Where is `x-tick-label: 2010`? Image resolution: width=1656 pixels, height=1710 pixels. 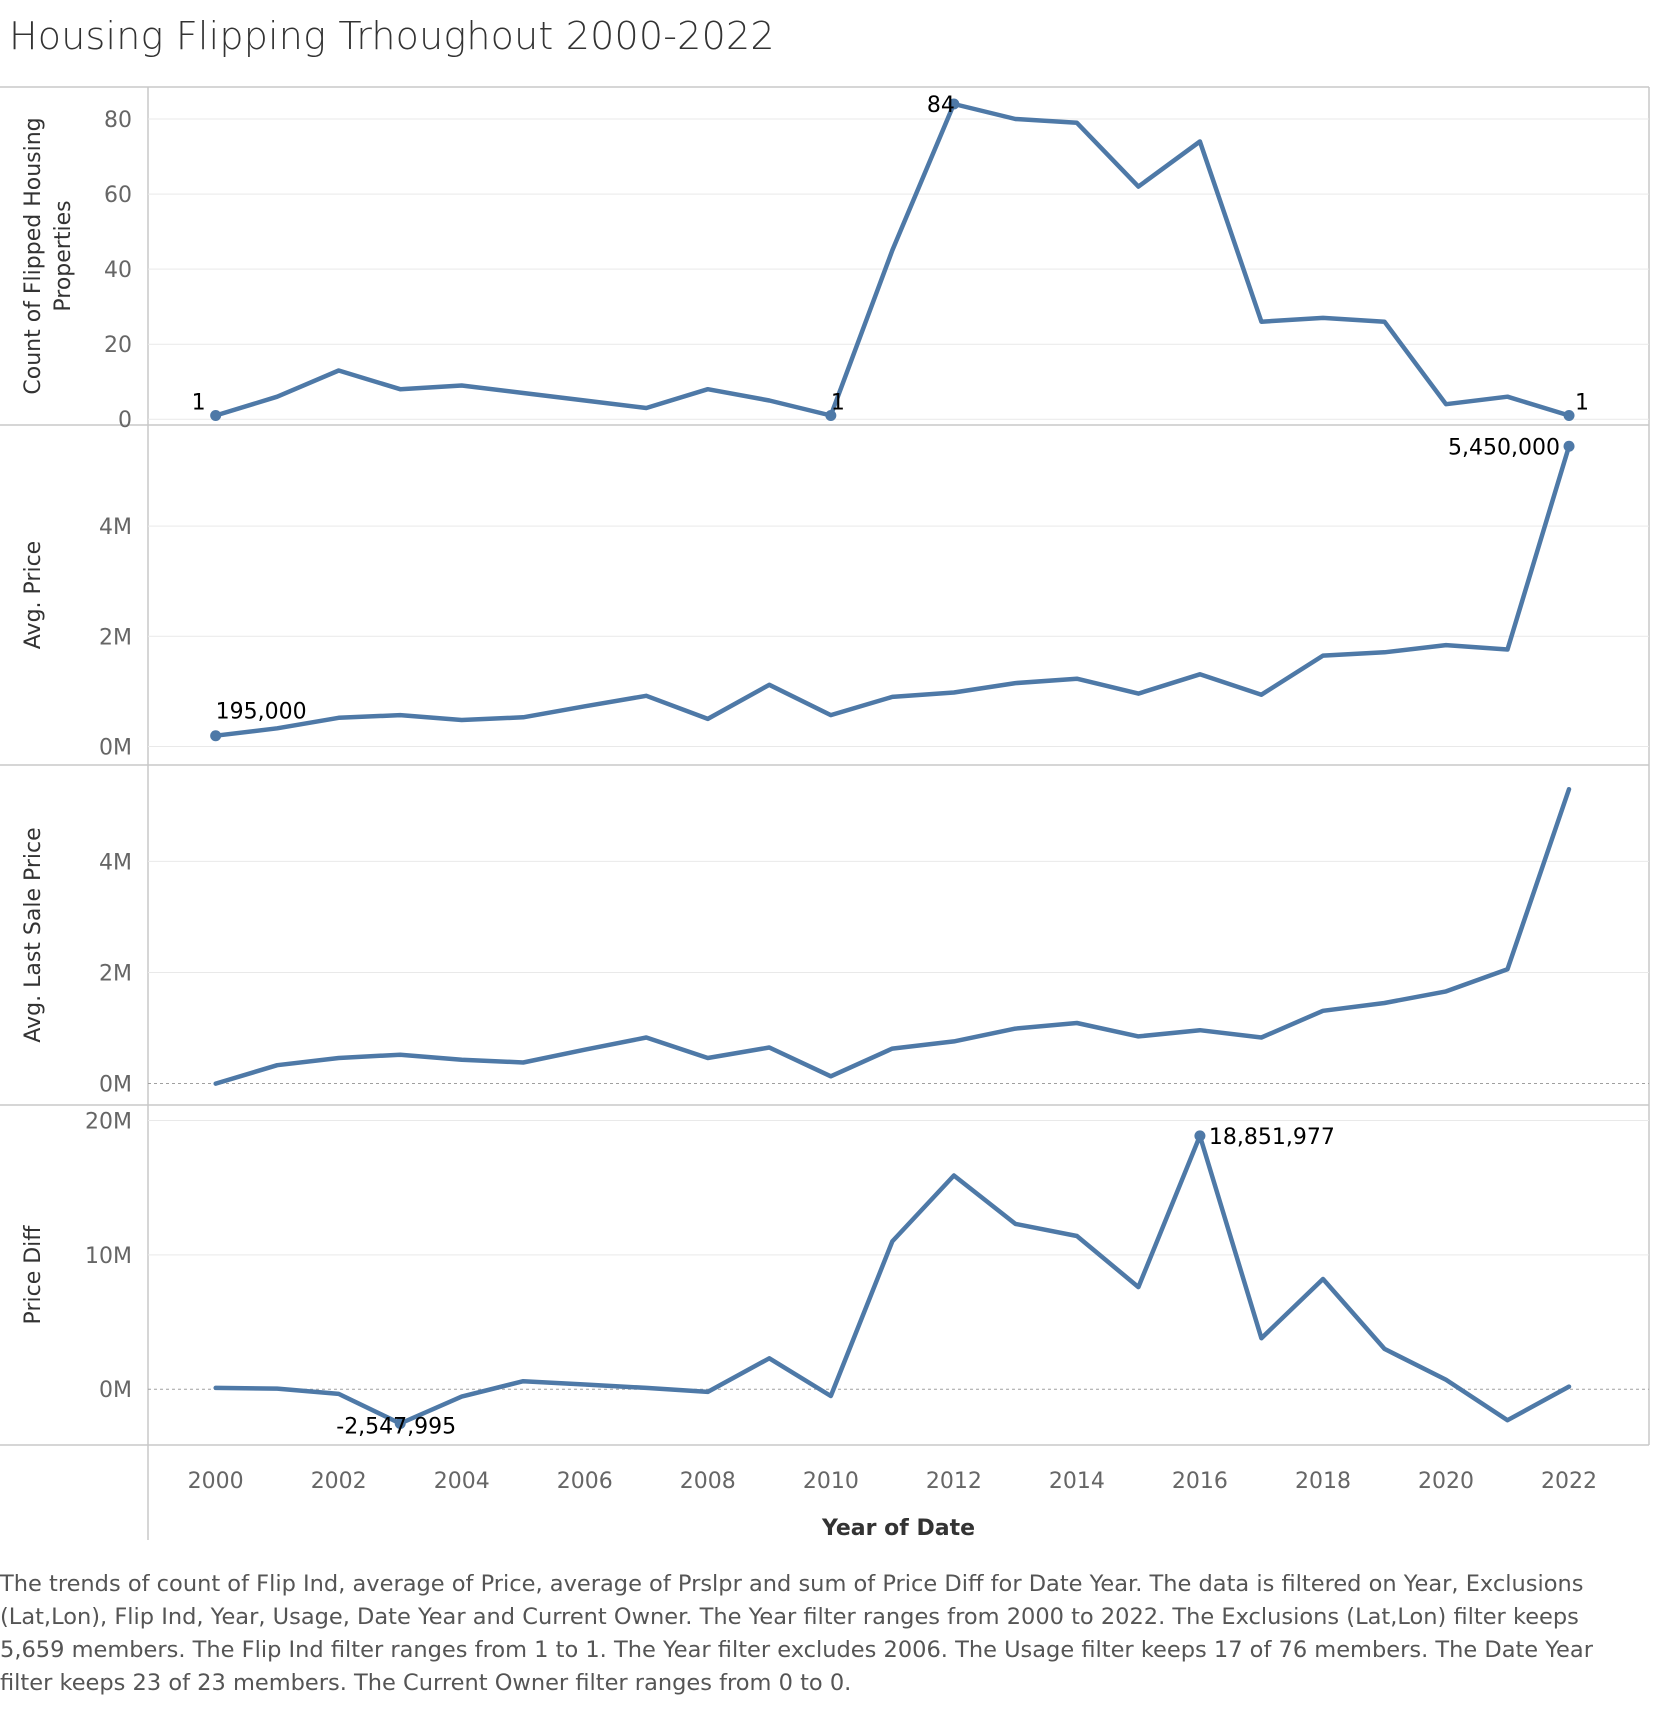
x-tick-label: 2010 is located at coordinates (831, 1481).